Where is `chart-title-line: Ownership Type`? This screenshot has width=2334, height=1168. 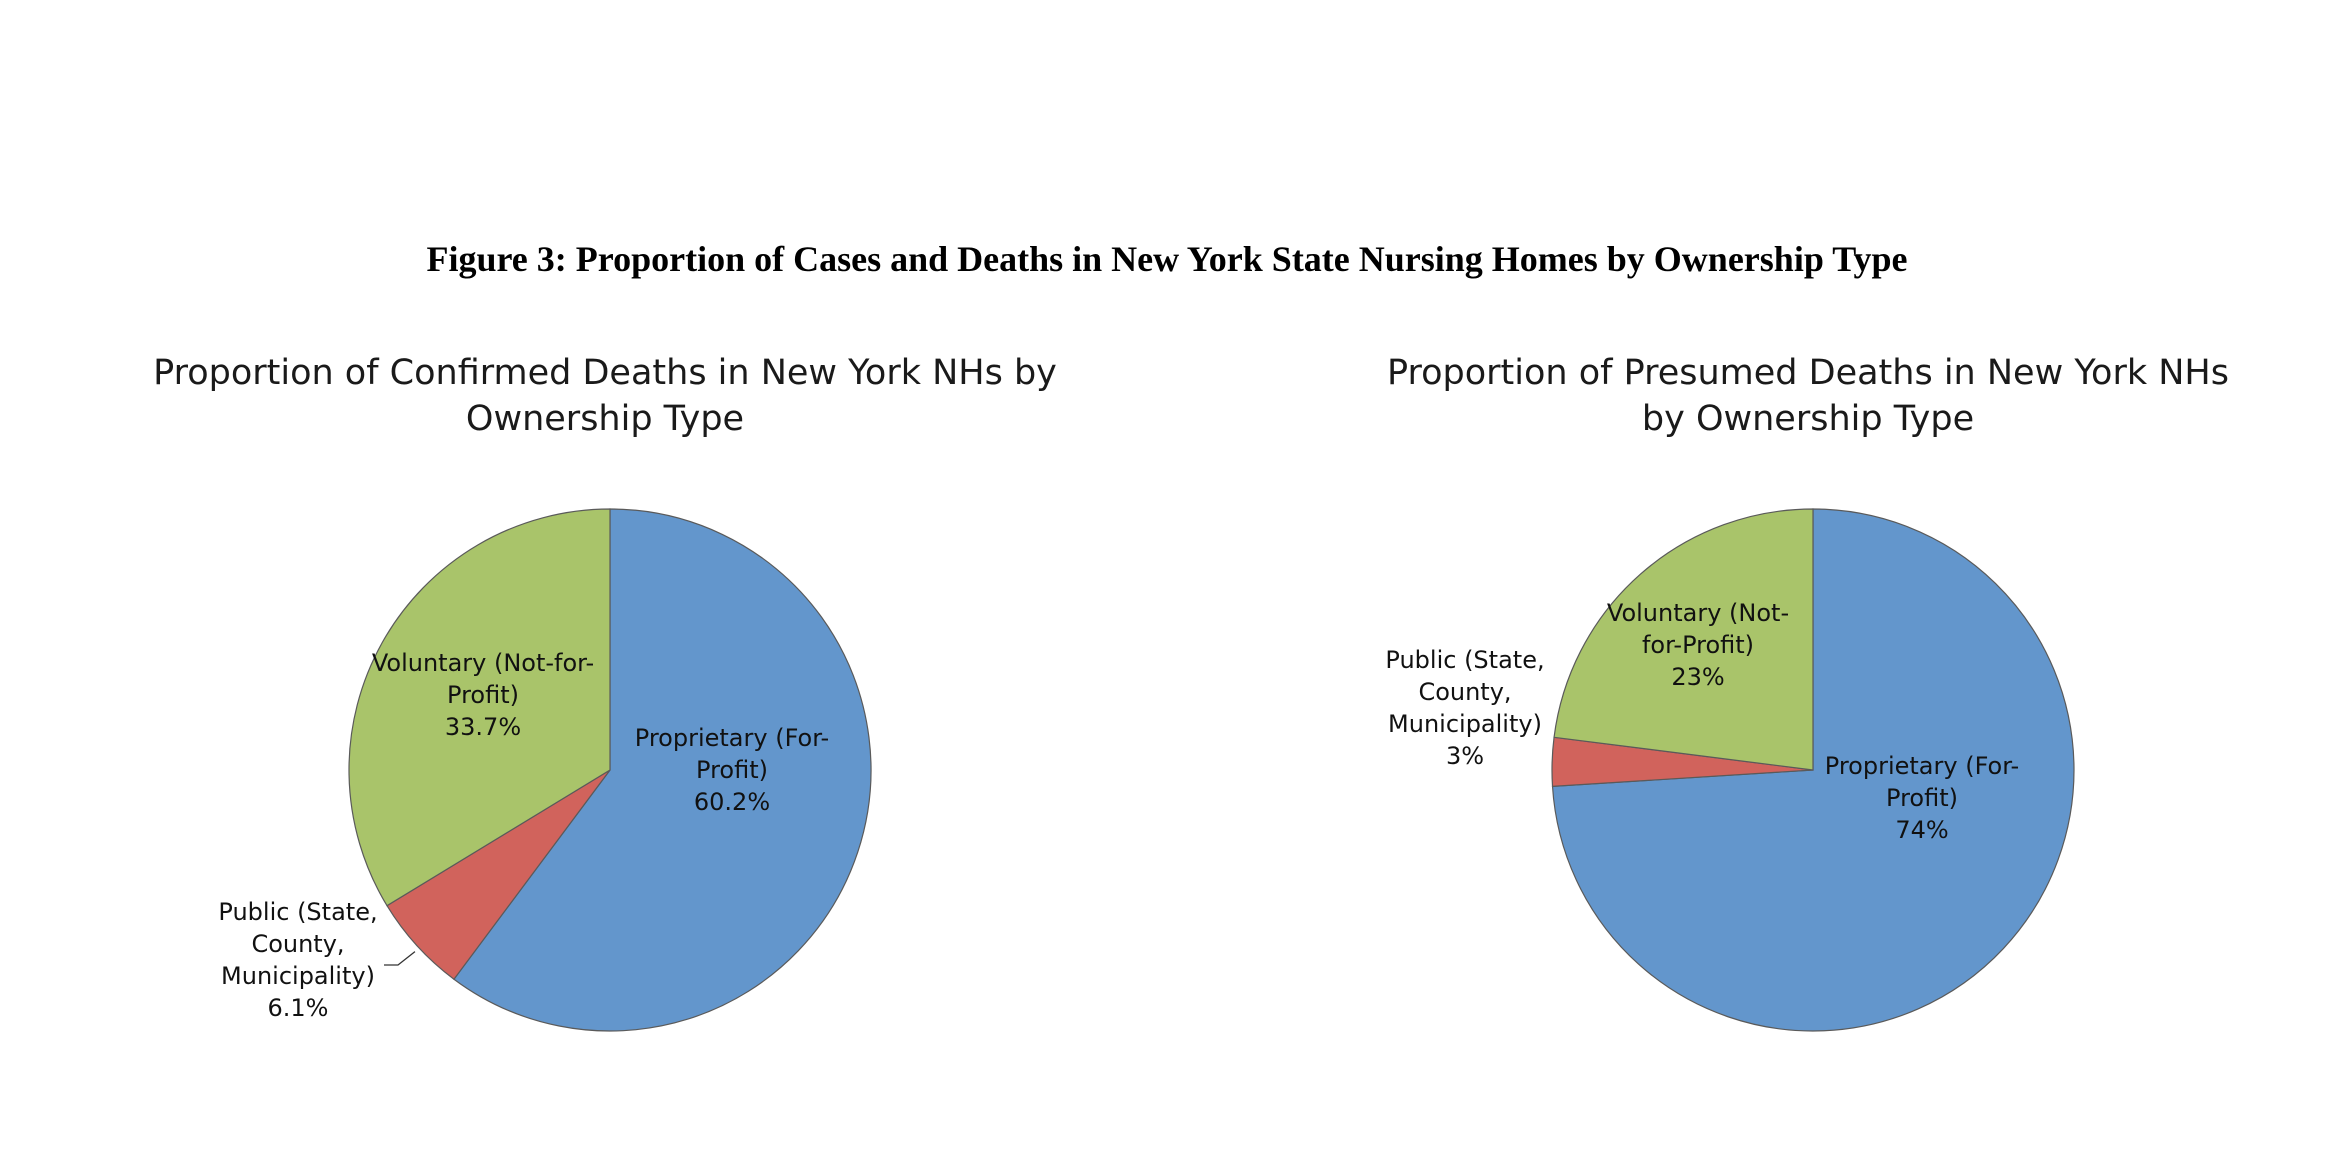
chart-title-line: Ownership Type is located at coordinates (605, 419).